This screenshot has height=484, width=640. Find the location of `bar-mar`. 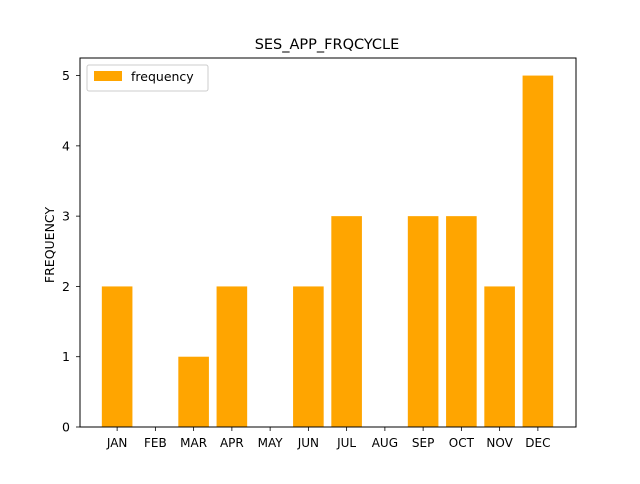

bar-mar is located at coordinates (193, 391).